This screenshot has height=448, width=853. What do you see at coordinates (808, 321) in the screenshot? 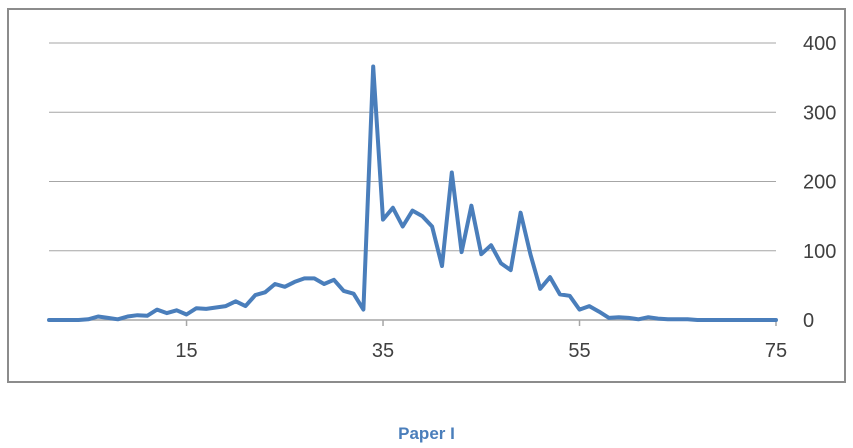
I see `y-tick-label: 0` at bounding box center [808, 321].